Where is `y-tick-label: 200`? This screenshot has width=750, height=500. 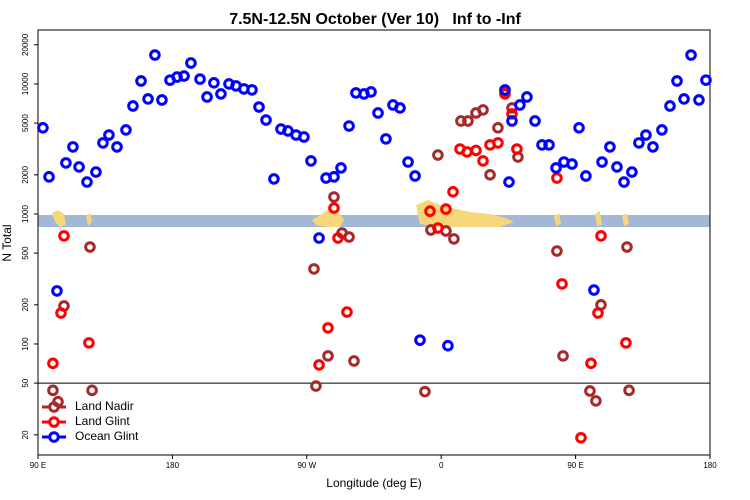 y-tick-label: 200 is located at coordinates (25, 305).